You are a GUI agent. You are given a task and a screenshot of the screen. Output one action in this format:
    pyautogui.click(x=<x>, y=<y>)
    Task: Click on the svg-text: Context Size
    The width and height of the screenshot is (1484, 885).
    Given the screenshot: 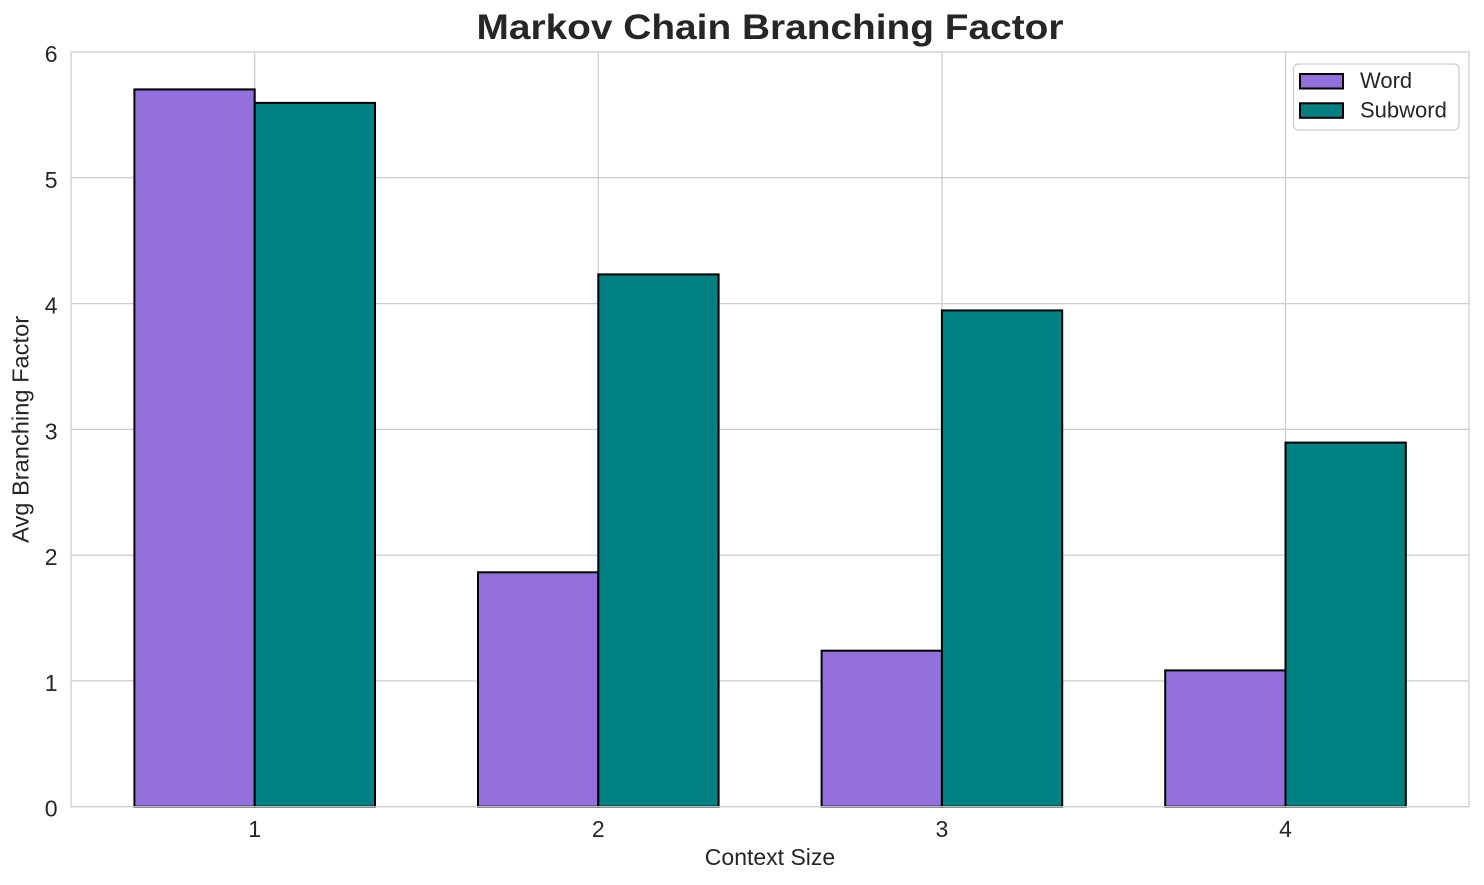 What is the action you would take?
    pyautogui.click(x=770, y=857)
    